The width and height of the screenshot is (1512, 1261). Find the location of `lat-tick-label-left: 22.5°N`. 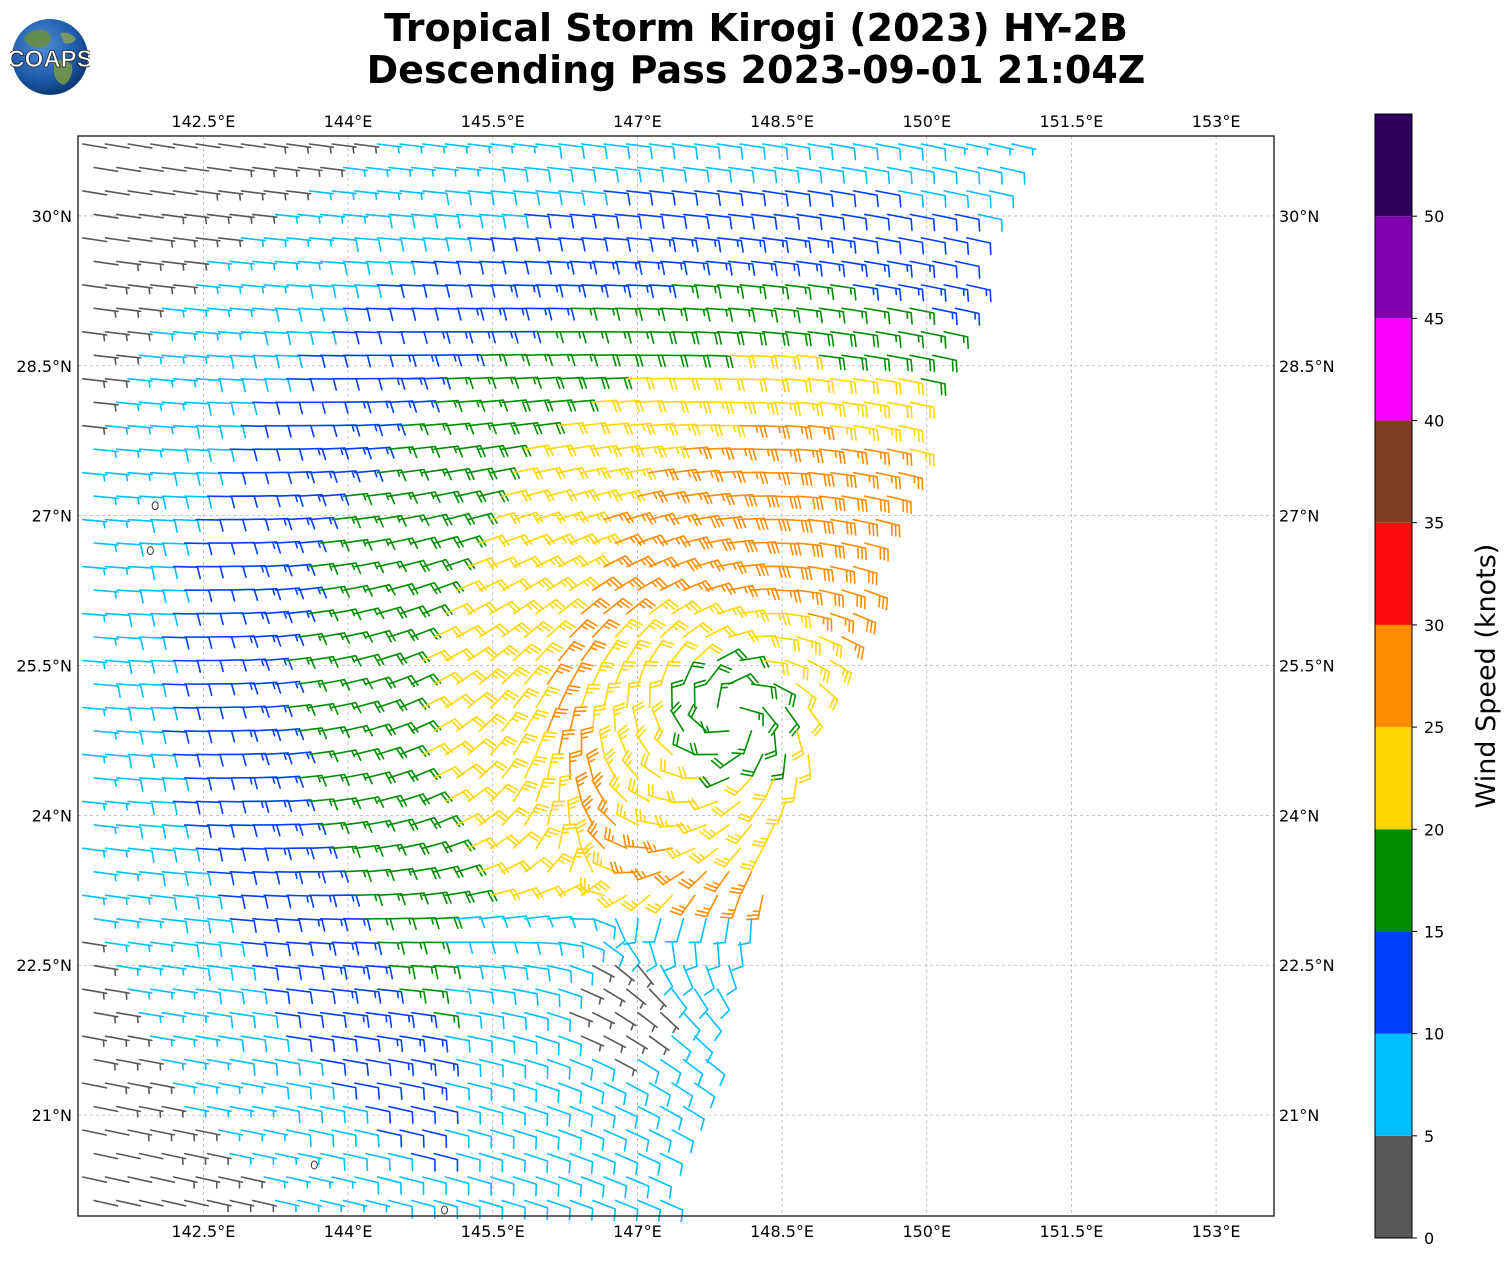

lat-tick-label-left: 22.5°N is located at coordinates (44, 965).